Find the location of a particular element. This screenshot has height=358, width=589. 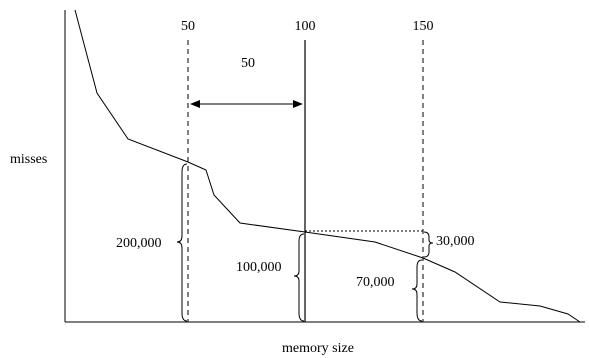

span-label: 50 is located at coordinates (248, 63).